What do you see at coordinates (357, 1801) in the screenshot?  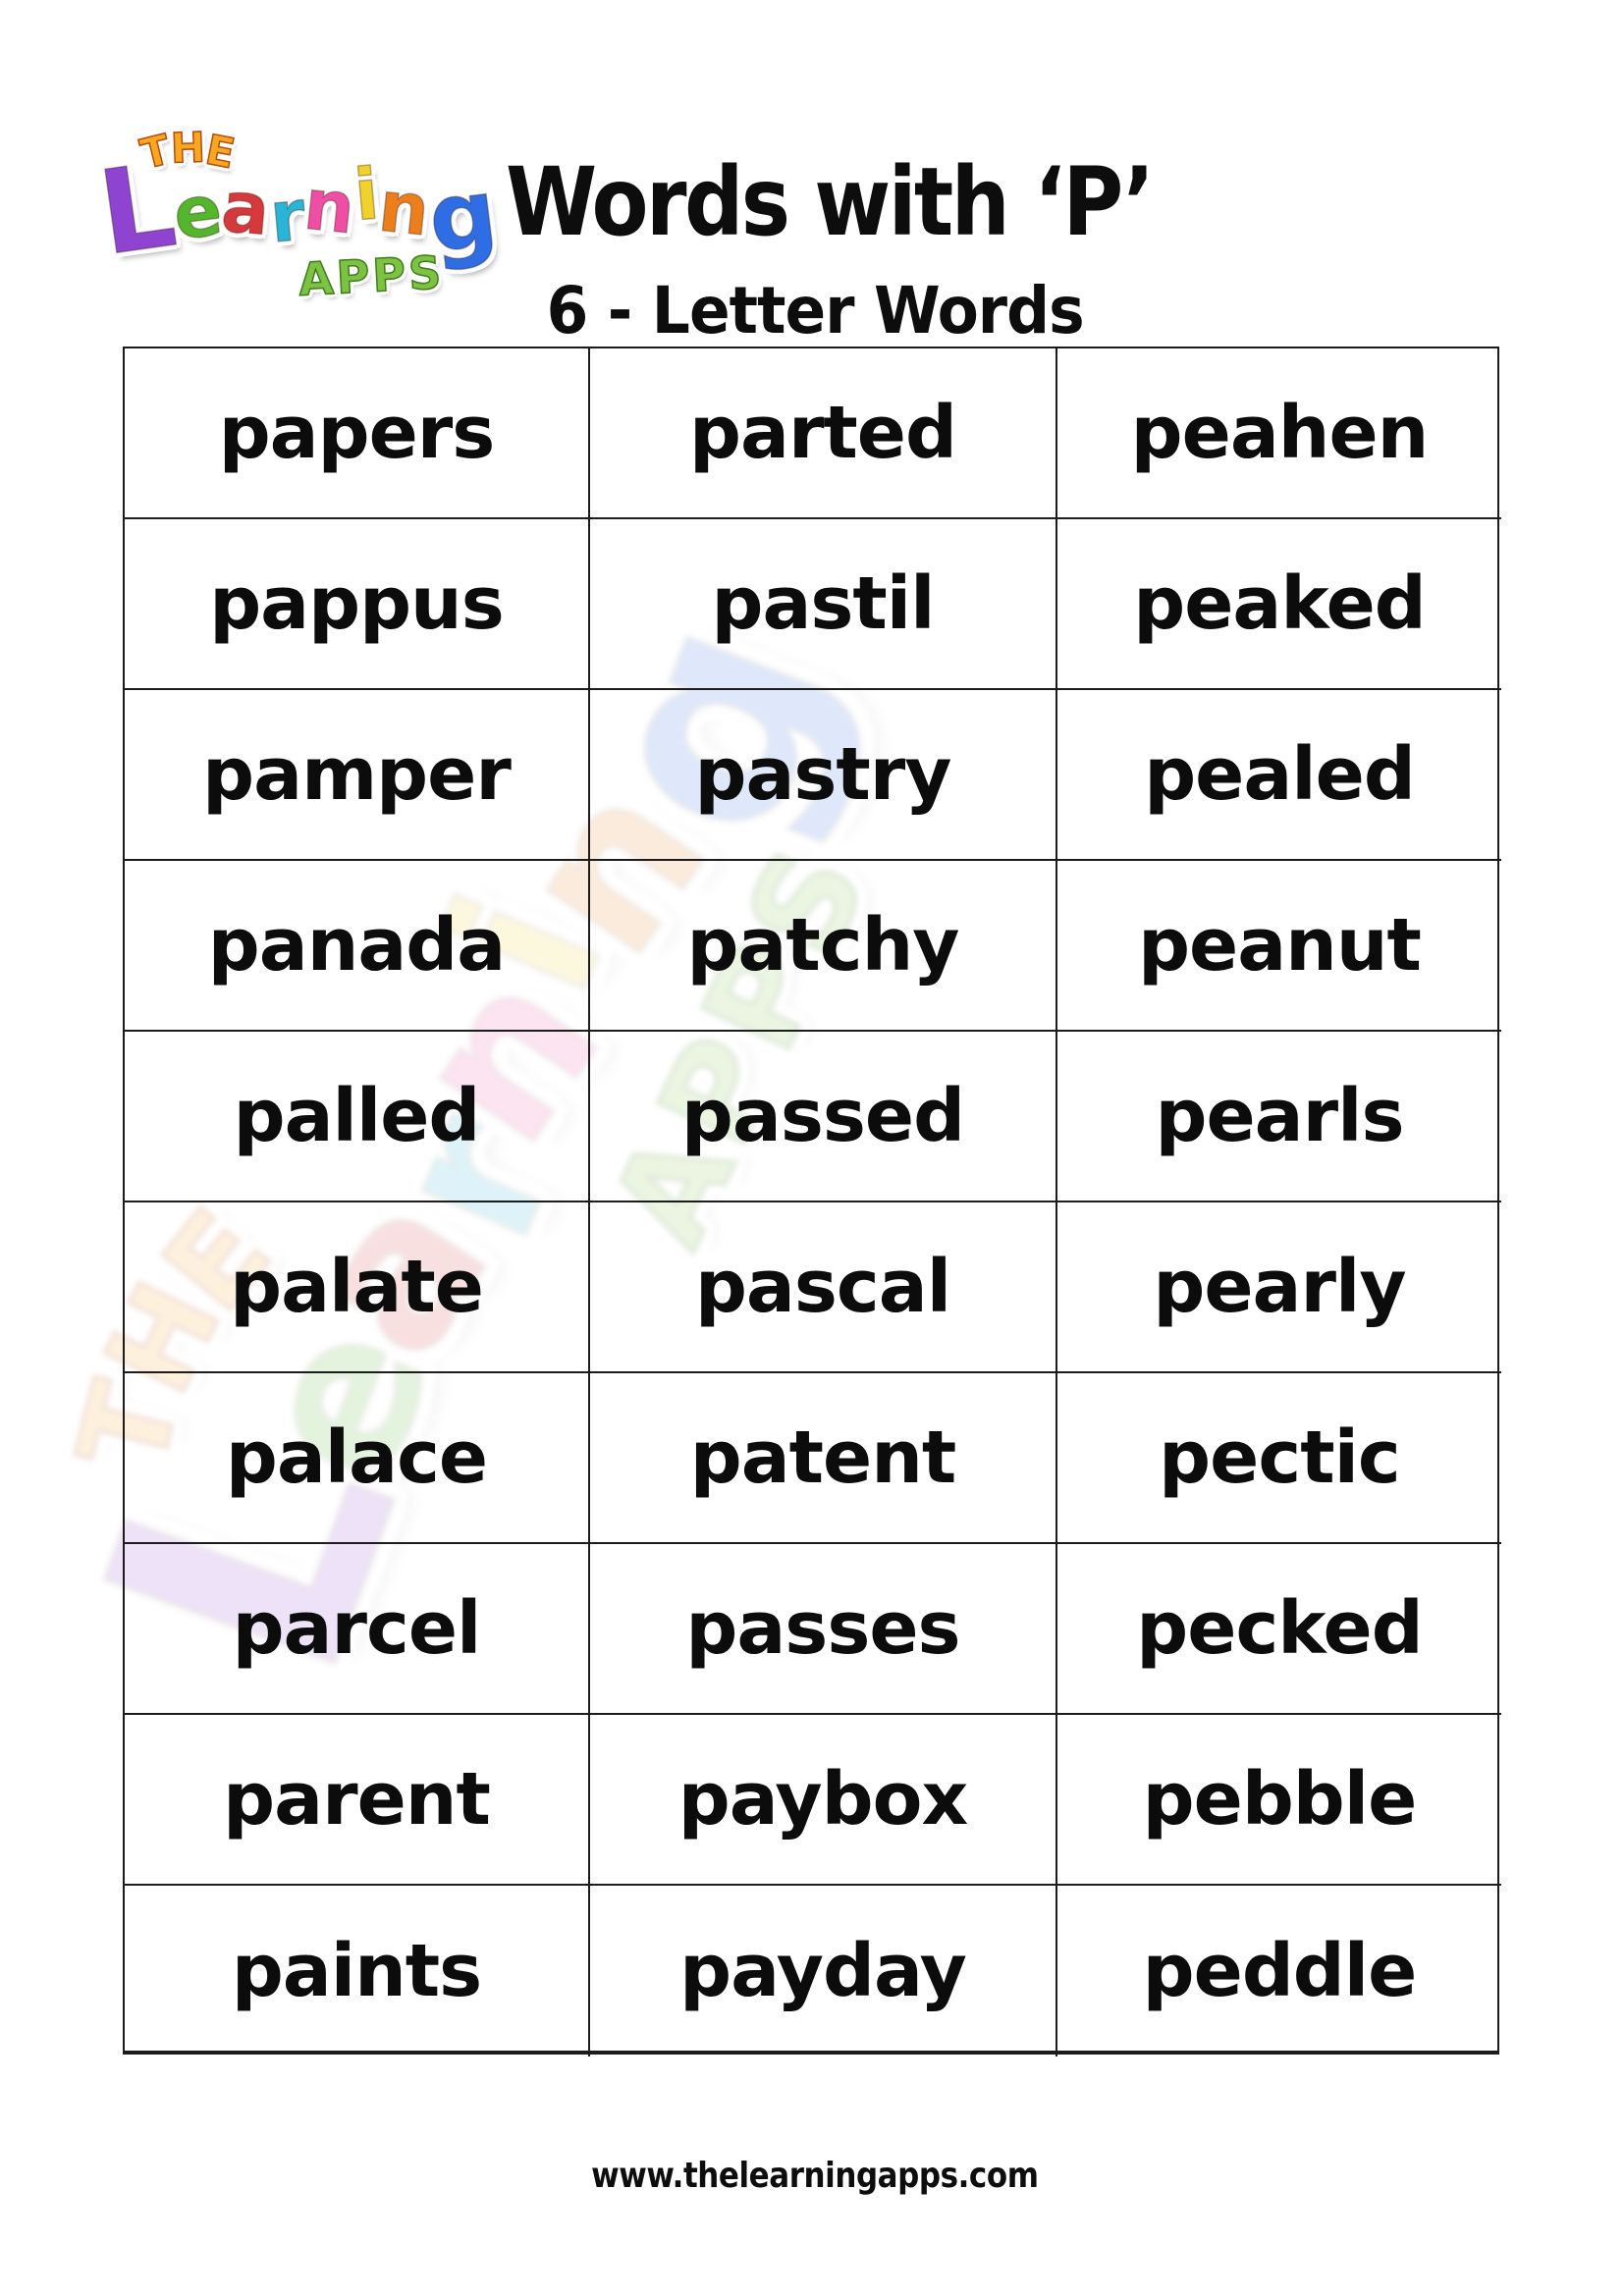 I see `word-cell: parent` at bounding box center [357, 1801].